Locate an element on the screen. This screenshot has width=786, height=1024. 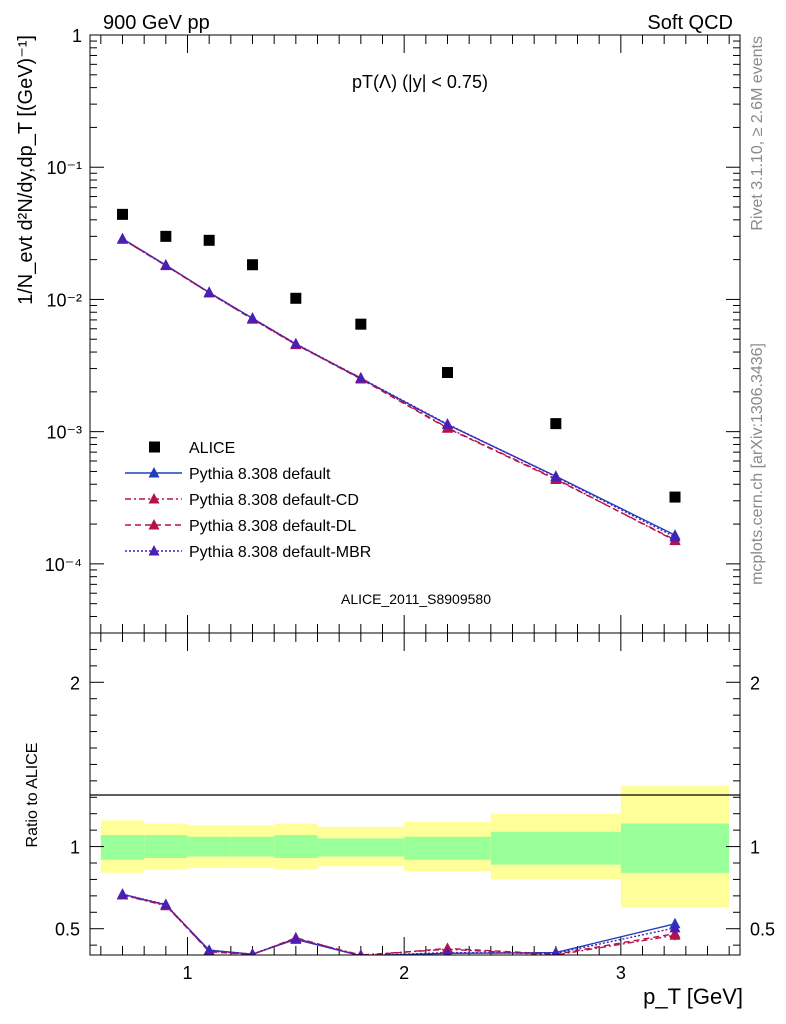
legend-marker-pythia-8-308-default-mbr is located at coordinates (154, 550).